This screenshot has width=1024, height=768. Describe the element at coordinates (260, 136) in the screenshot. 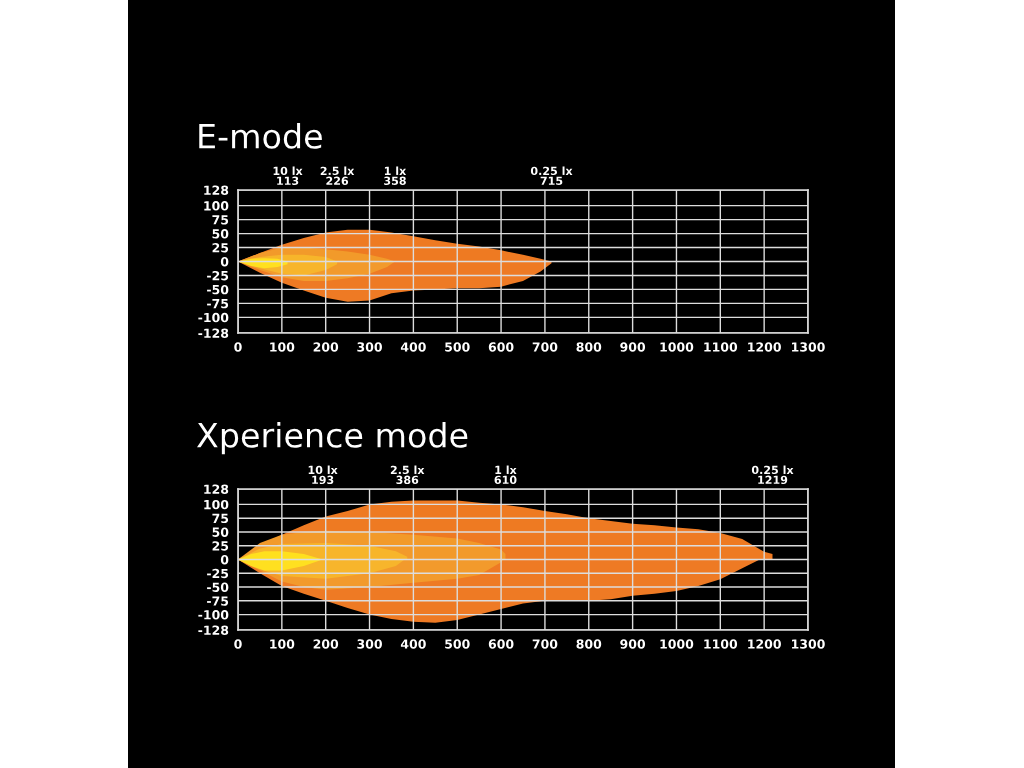

I see `chart-title: E-mode` at that location.